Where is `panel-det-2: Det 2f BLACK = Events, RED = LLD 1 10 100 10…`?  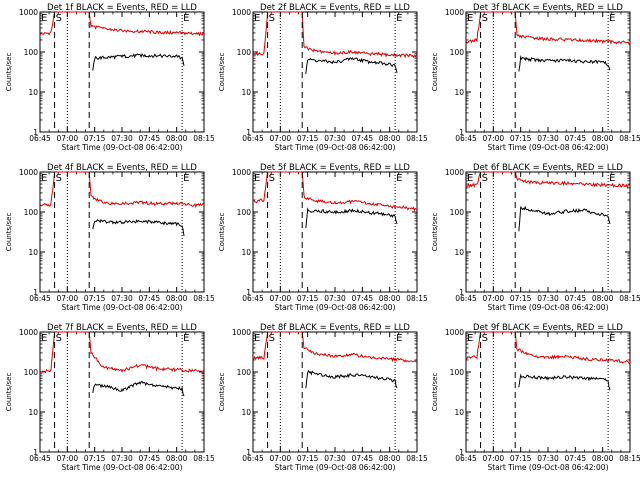
panel-det-2: Det 2f BLACK = Events, RED = LLD 1 10 100 10… is located at coordinates (323, 77).